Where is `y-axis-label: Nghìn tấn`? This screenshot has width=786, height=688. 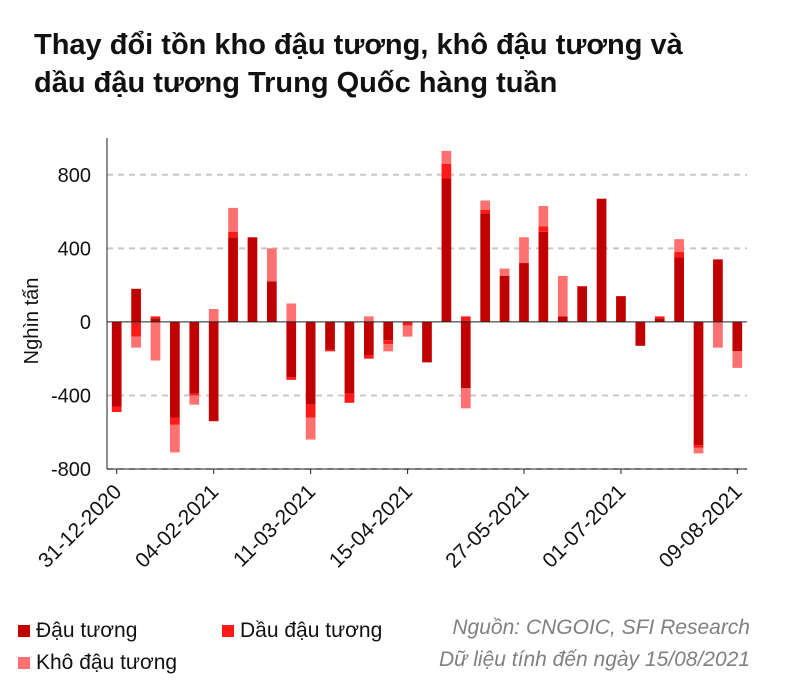
y-axis-label: Nghìn tấn is located at coordinates (32, 321).